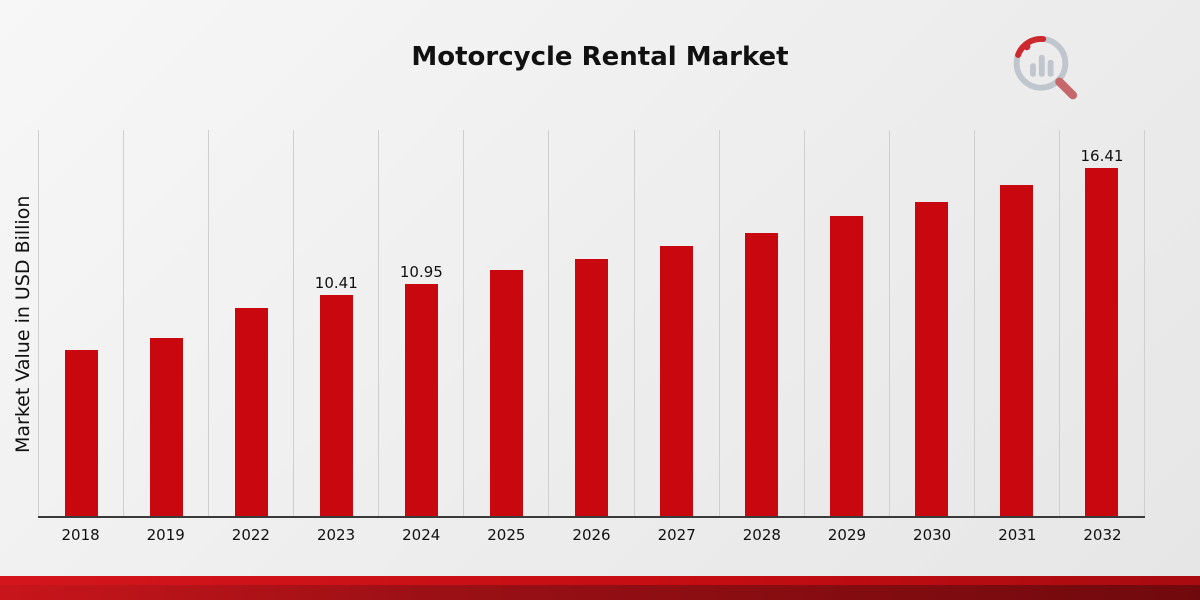  What do you see at coordinates (600, 580) in the screenshot?
I see `footer-stripe-top` at bounding box center [600, 580].